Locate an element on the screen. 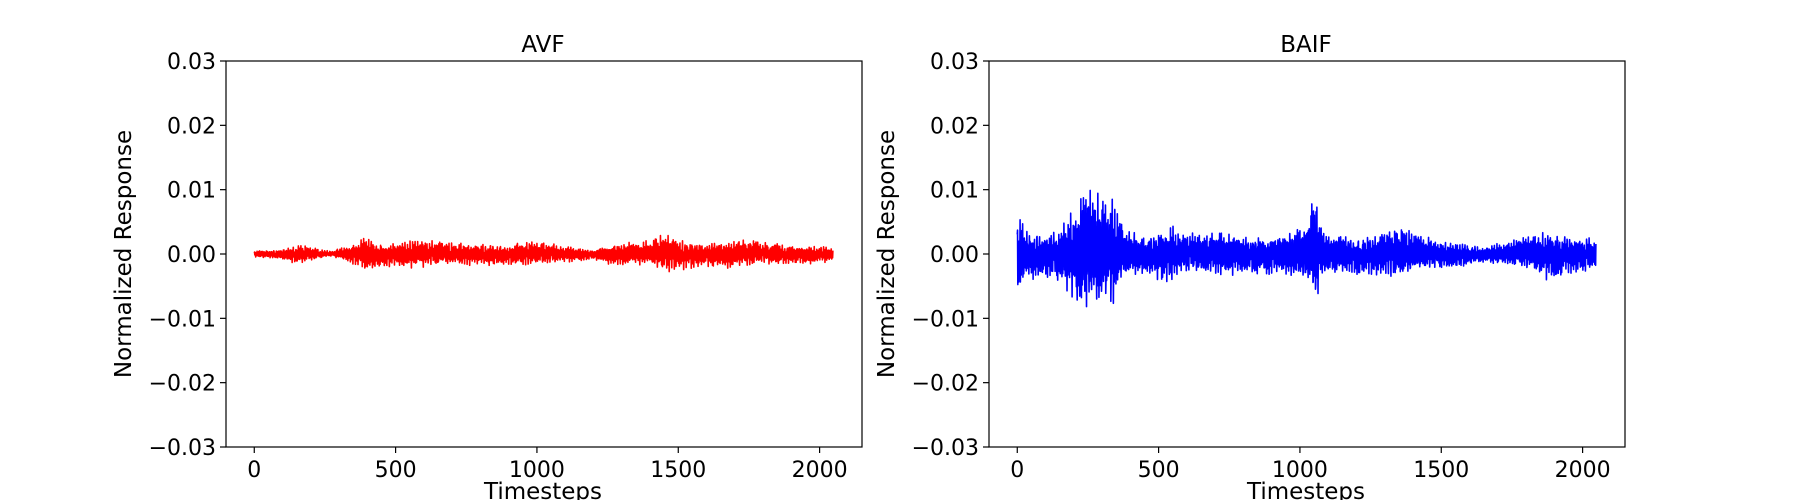  chart-title: BAIF is located at coordinates (1306, 45).